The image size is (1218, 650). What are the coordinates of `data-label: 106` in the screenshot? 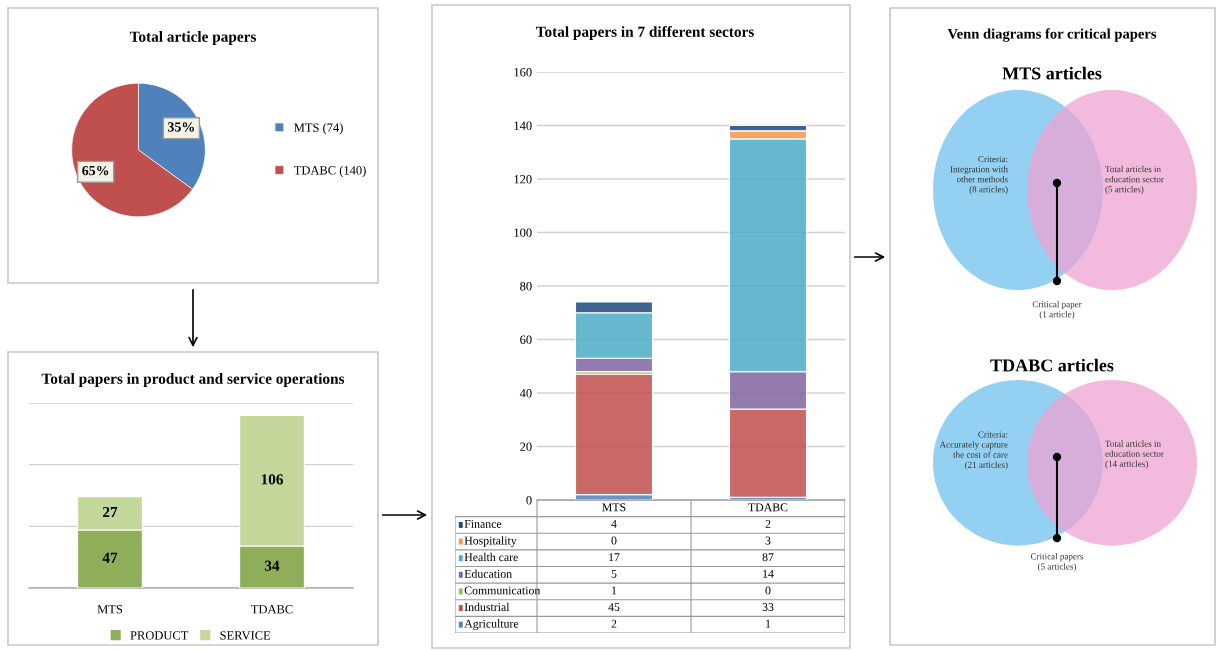 It's located at (272, 479).